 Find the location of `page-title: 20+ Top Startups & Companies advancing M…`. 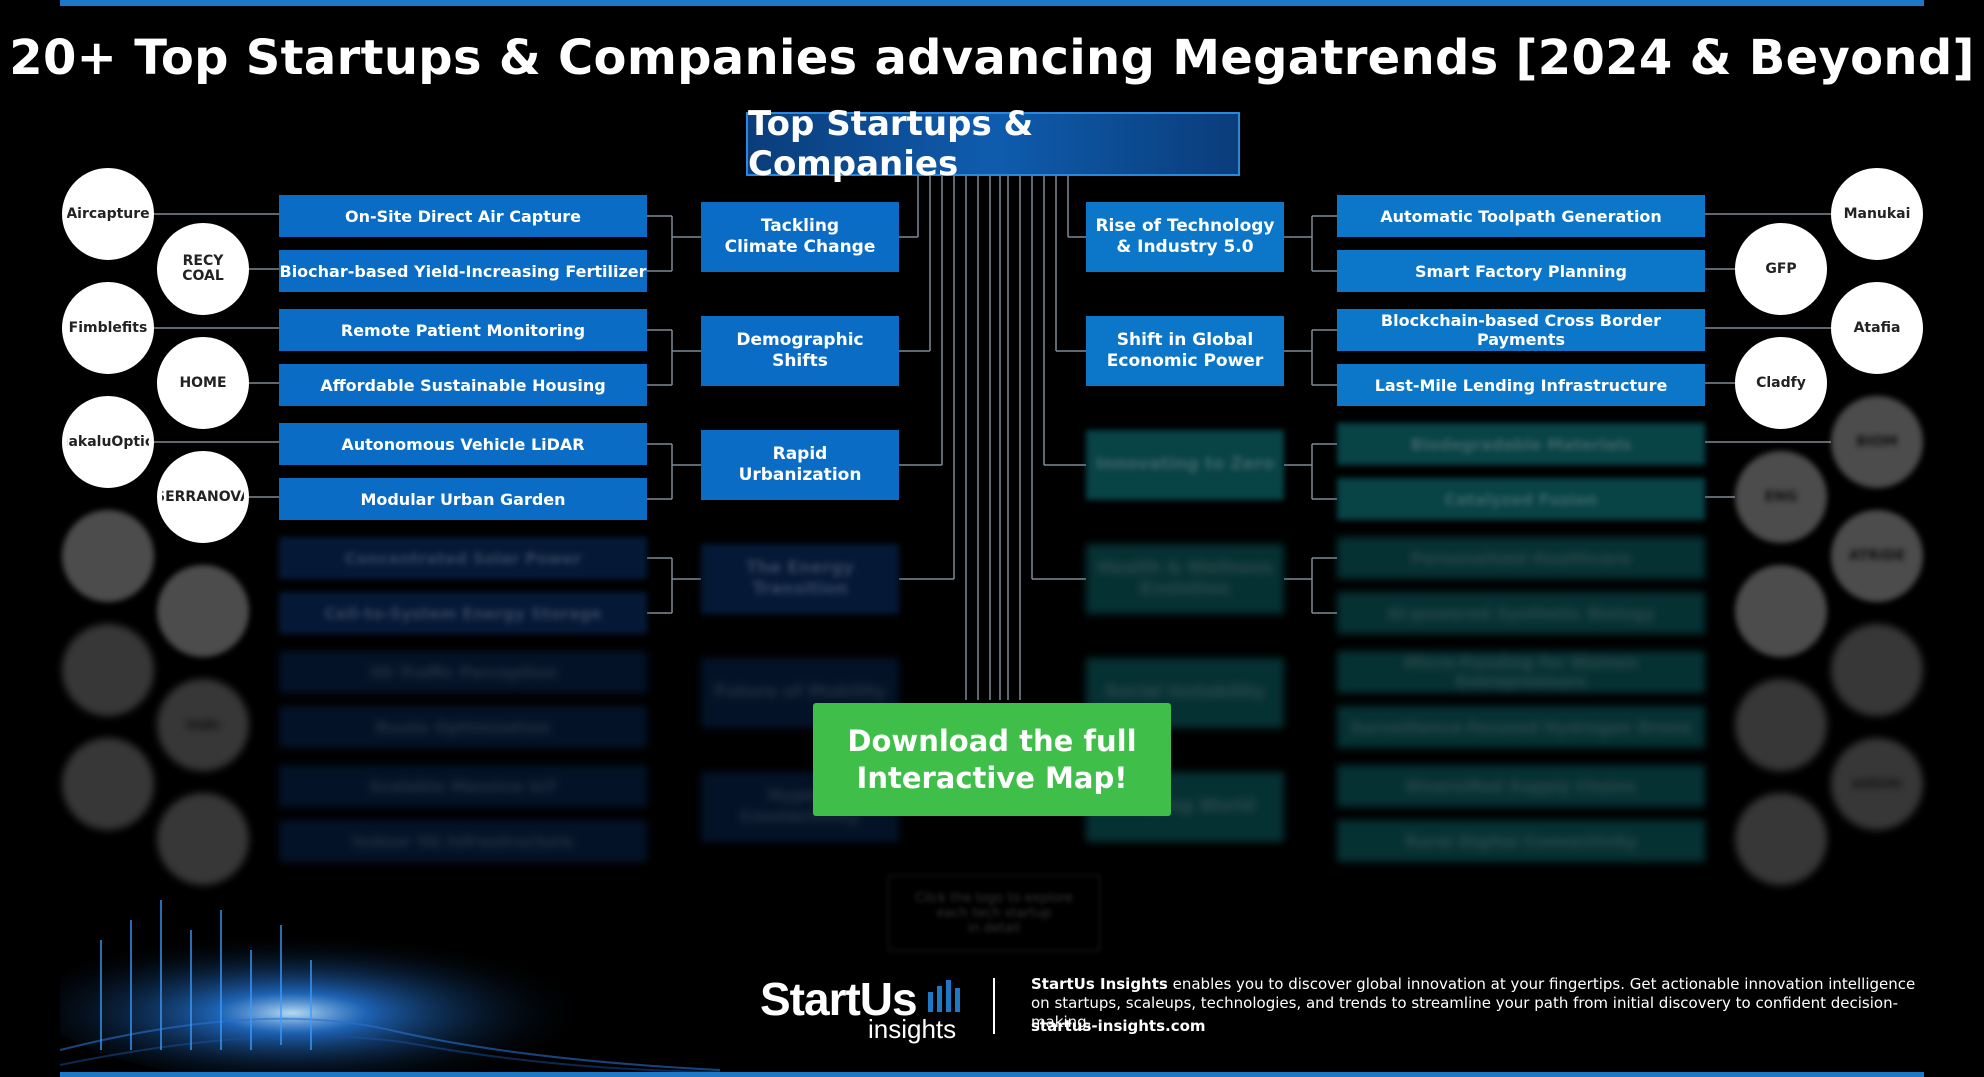

page-title: 20+ Top Startups & Companies advancing M… is located at coordinates (992, 58).